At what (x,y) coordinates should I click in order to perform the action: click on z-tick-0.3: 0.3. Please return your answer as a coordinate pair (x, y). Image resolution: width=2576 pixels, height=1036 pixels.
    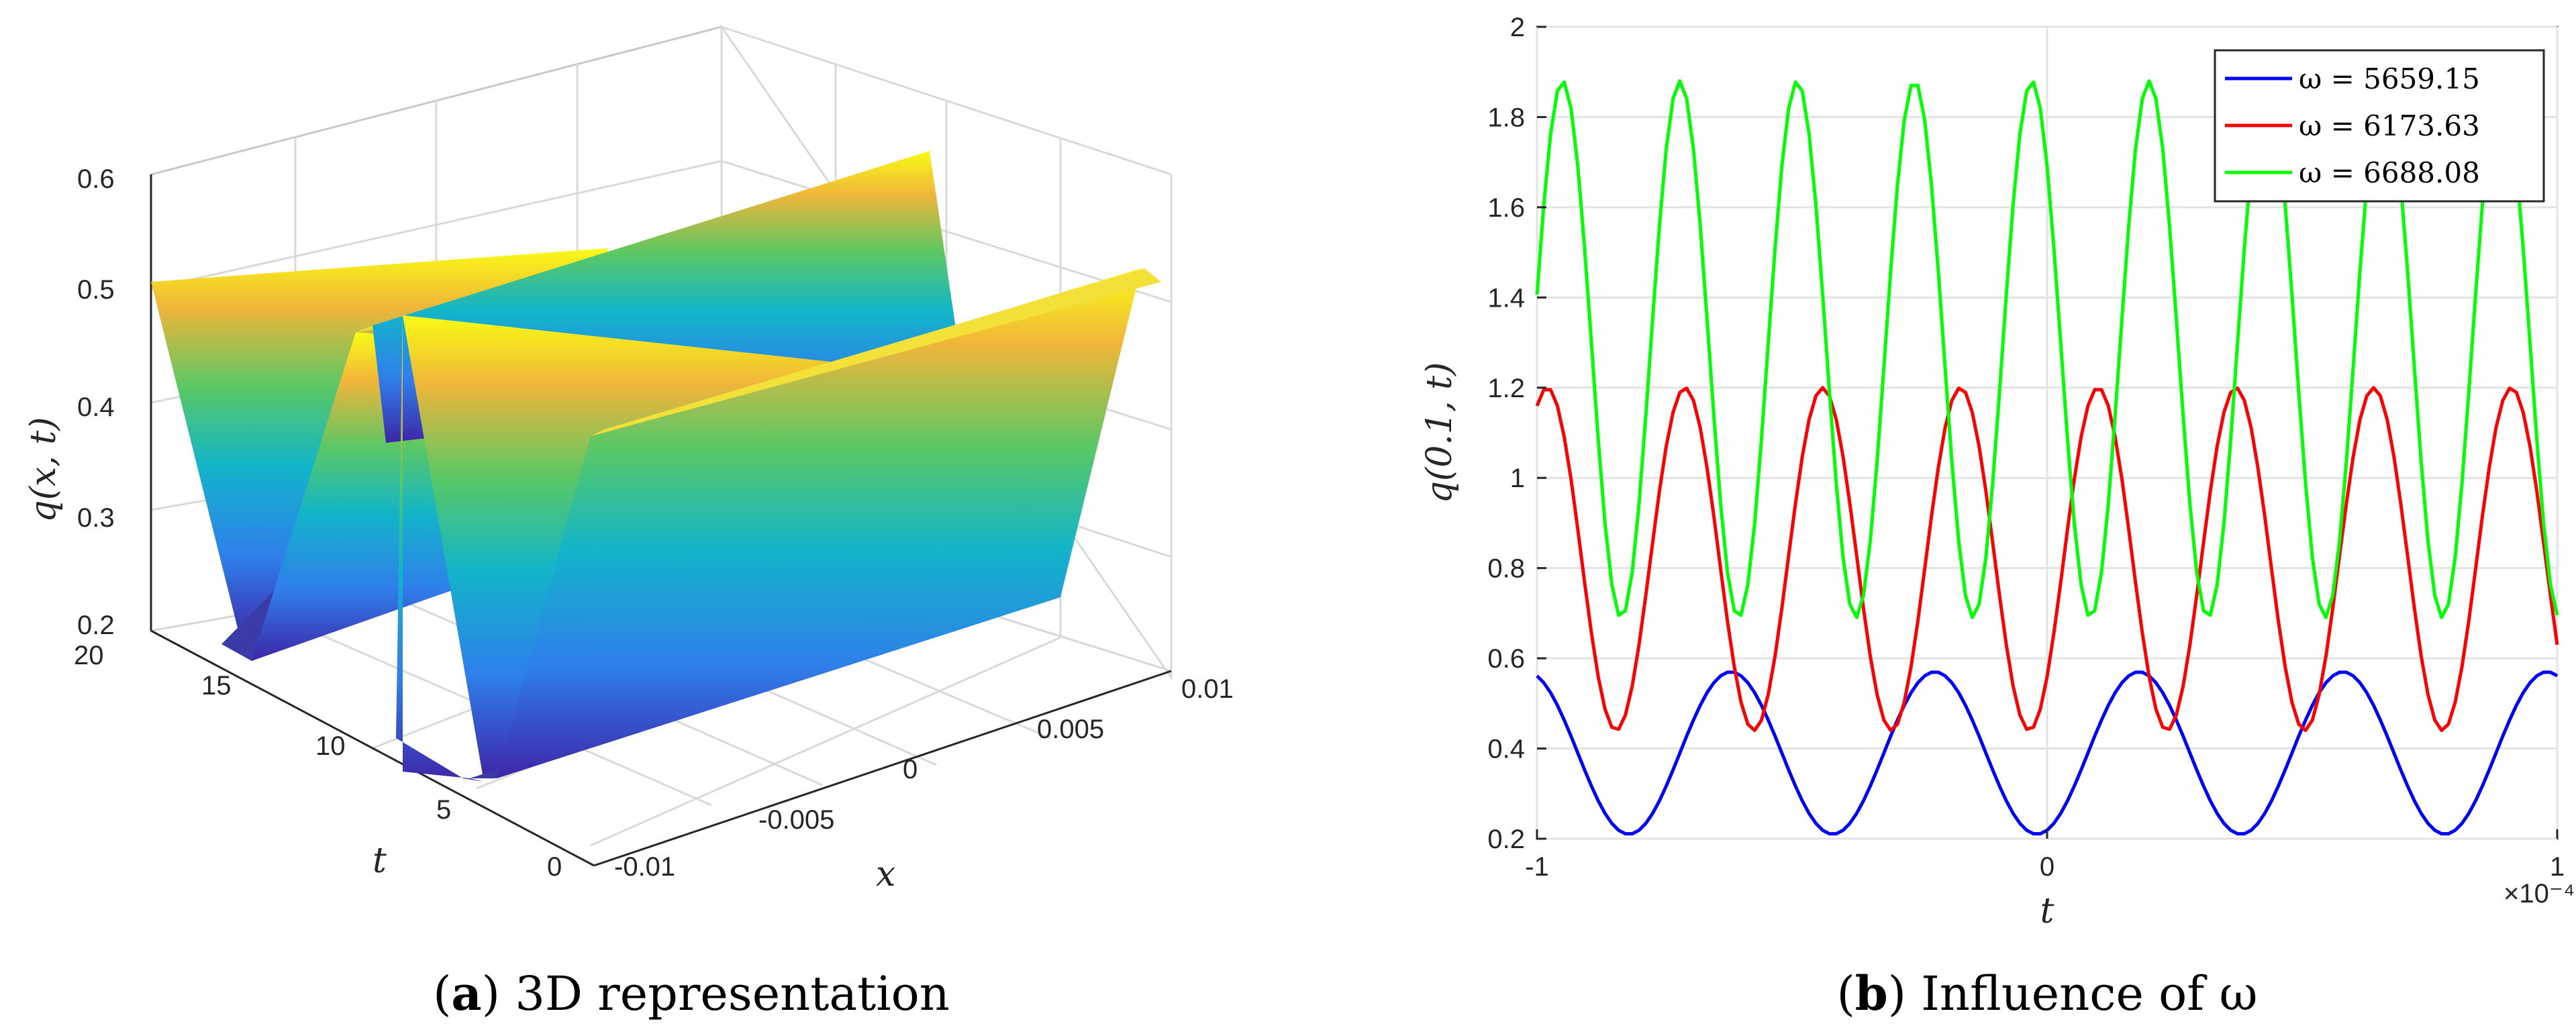
    Looking at the image, I should click on (96, 518).